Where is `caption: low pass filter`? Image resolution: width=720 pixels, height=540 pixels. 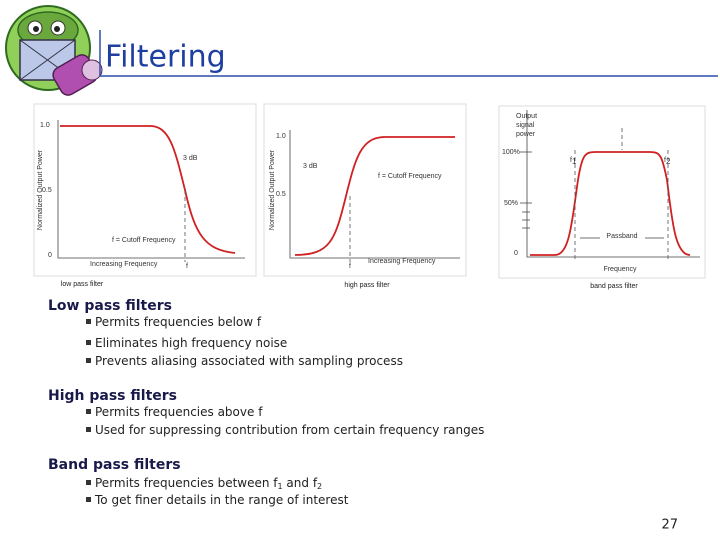
caption: low pass filter is located at coordinates (82, 284).